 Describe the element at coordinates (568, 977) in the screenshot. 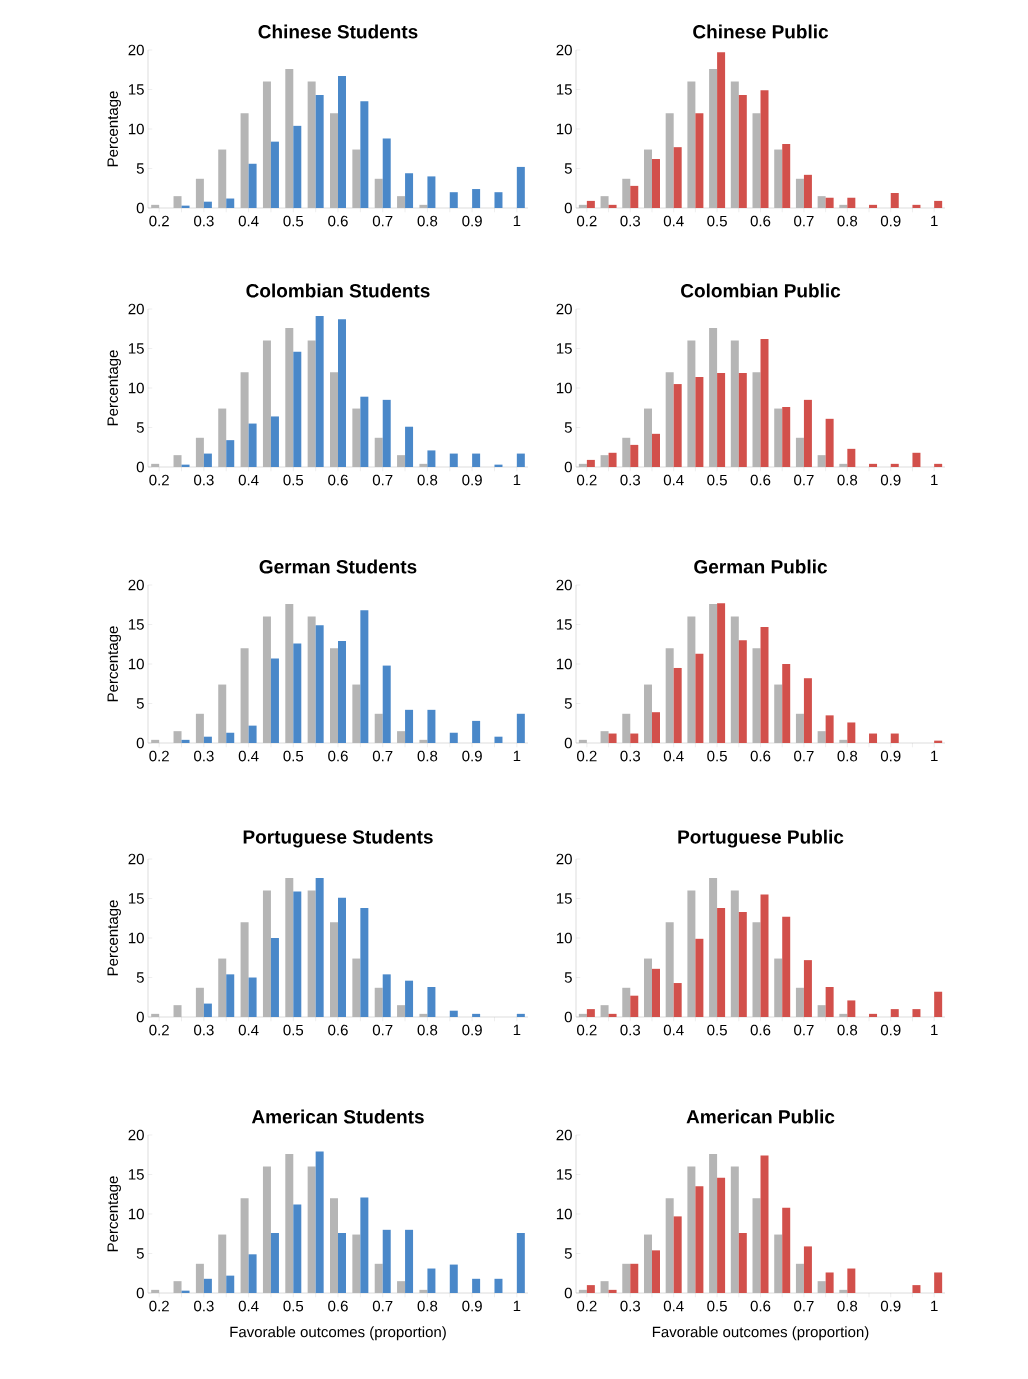

I see `y-tick-label: 5` at that location.